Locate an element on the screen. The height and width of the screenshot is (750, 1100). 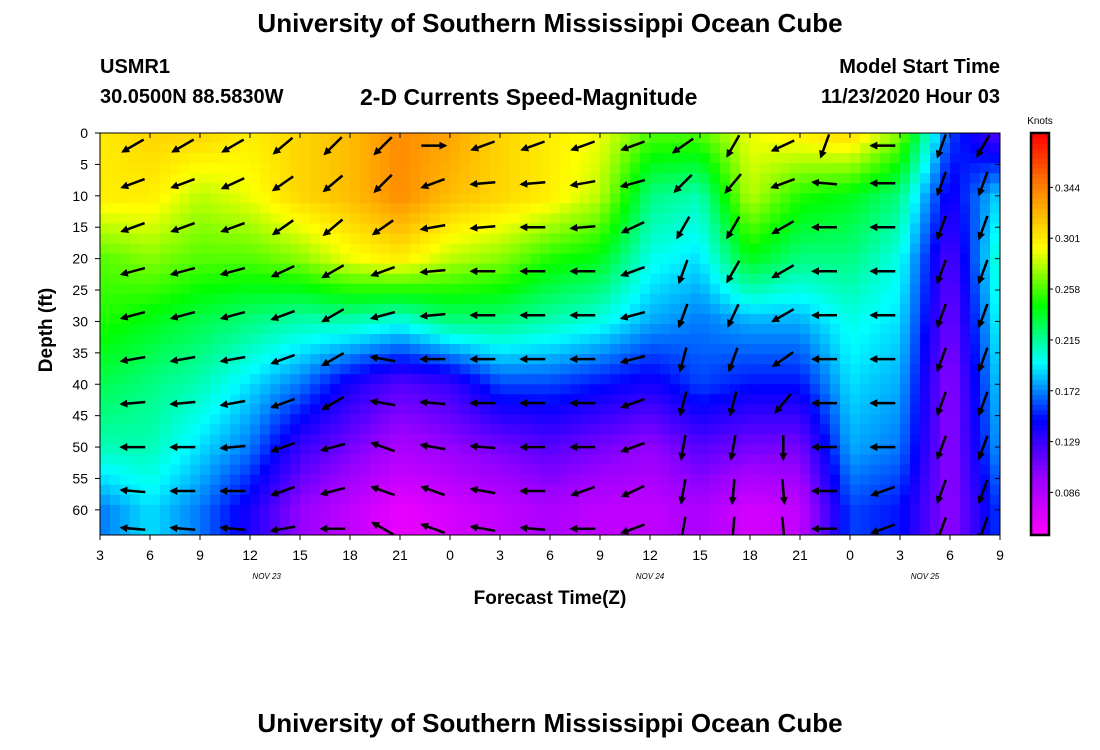
y-tick-label: 20 is located at coordinates (80, 259).